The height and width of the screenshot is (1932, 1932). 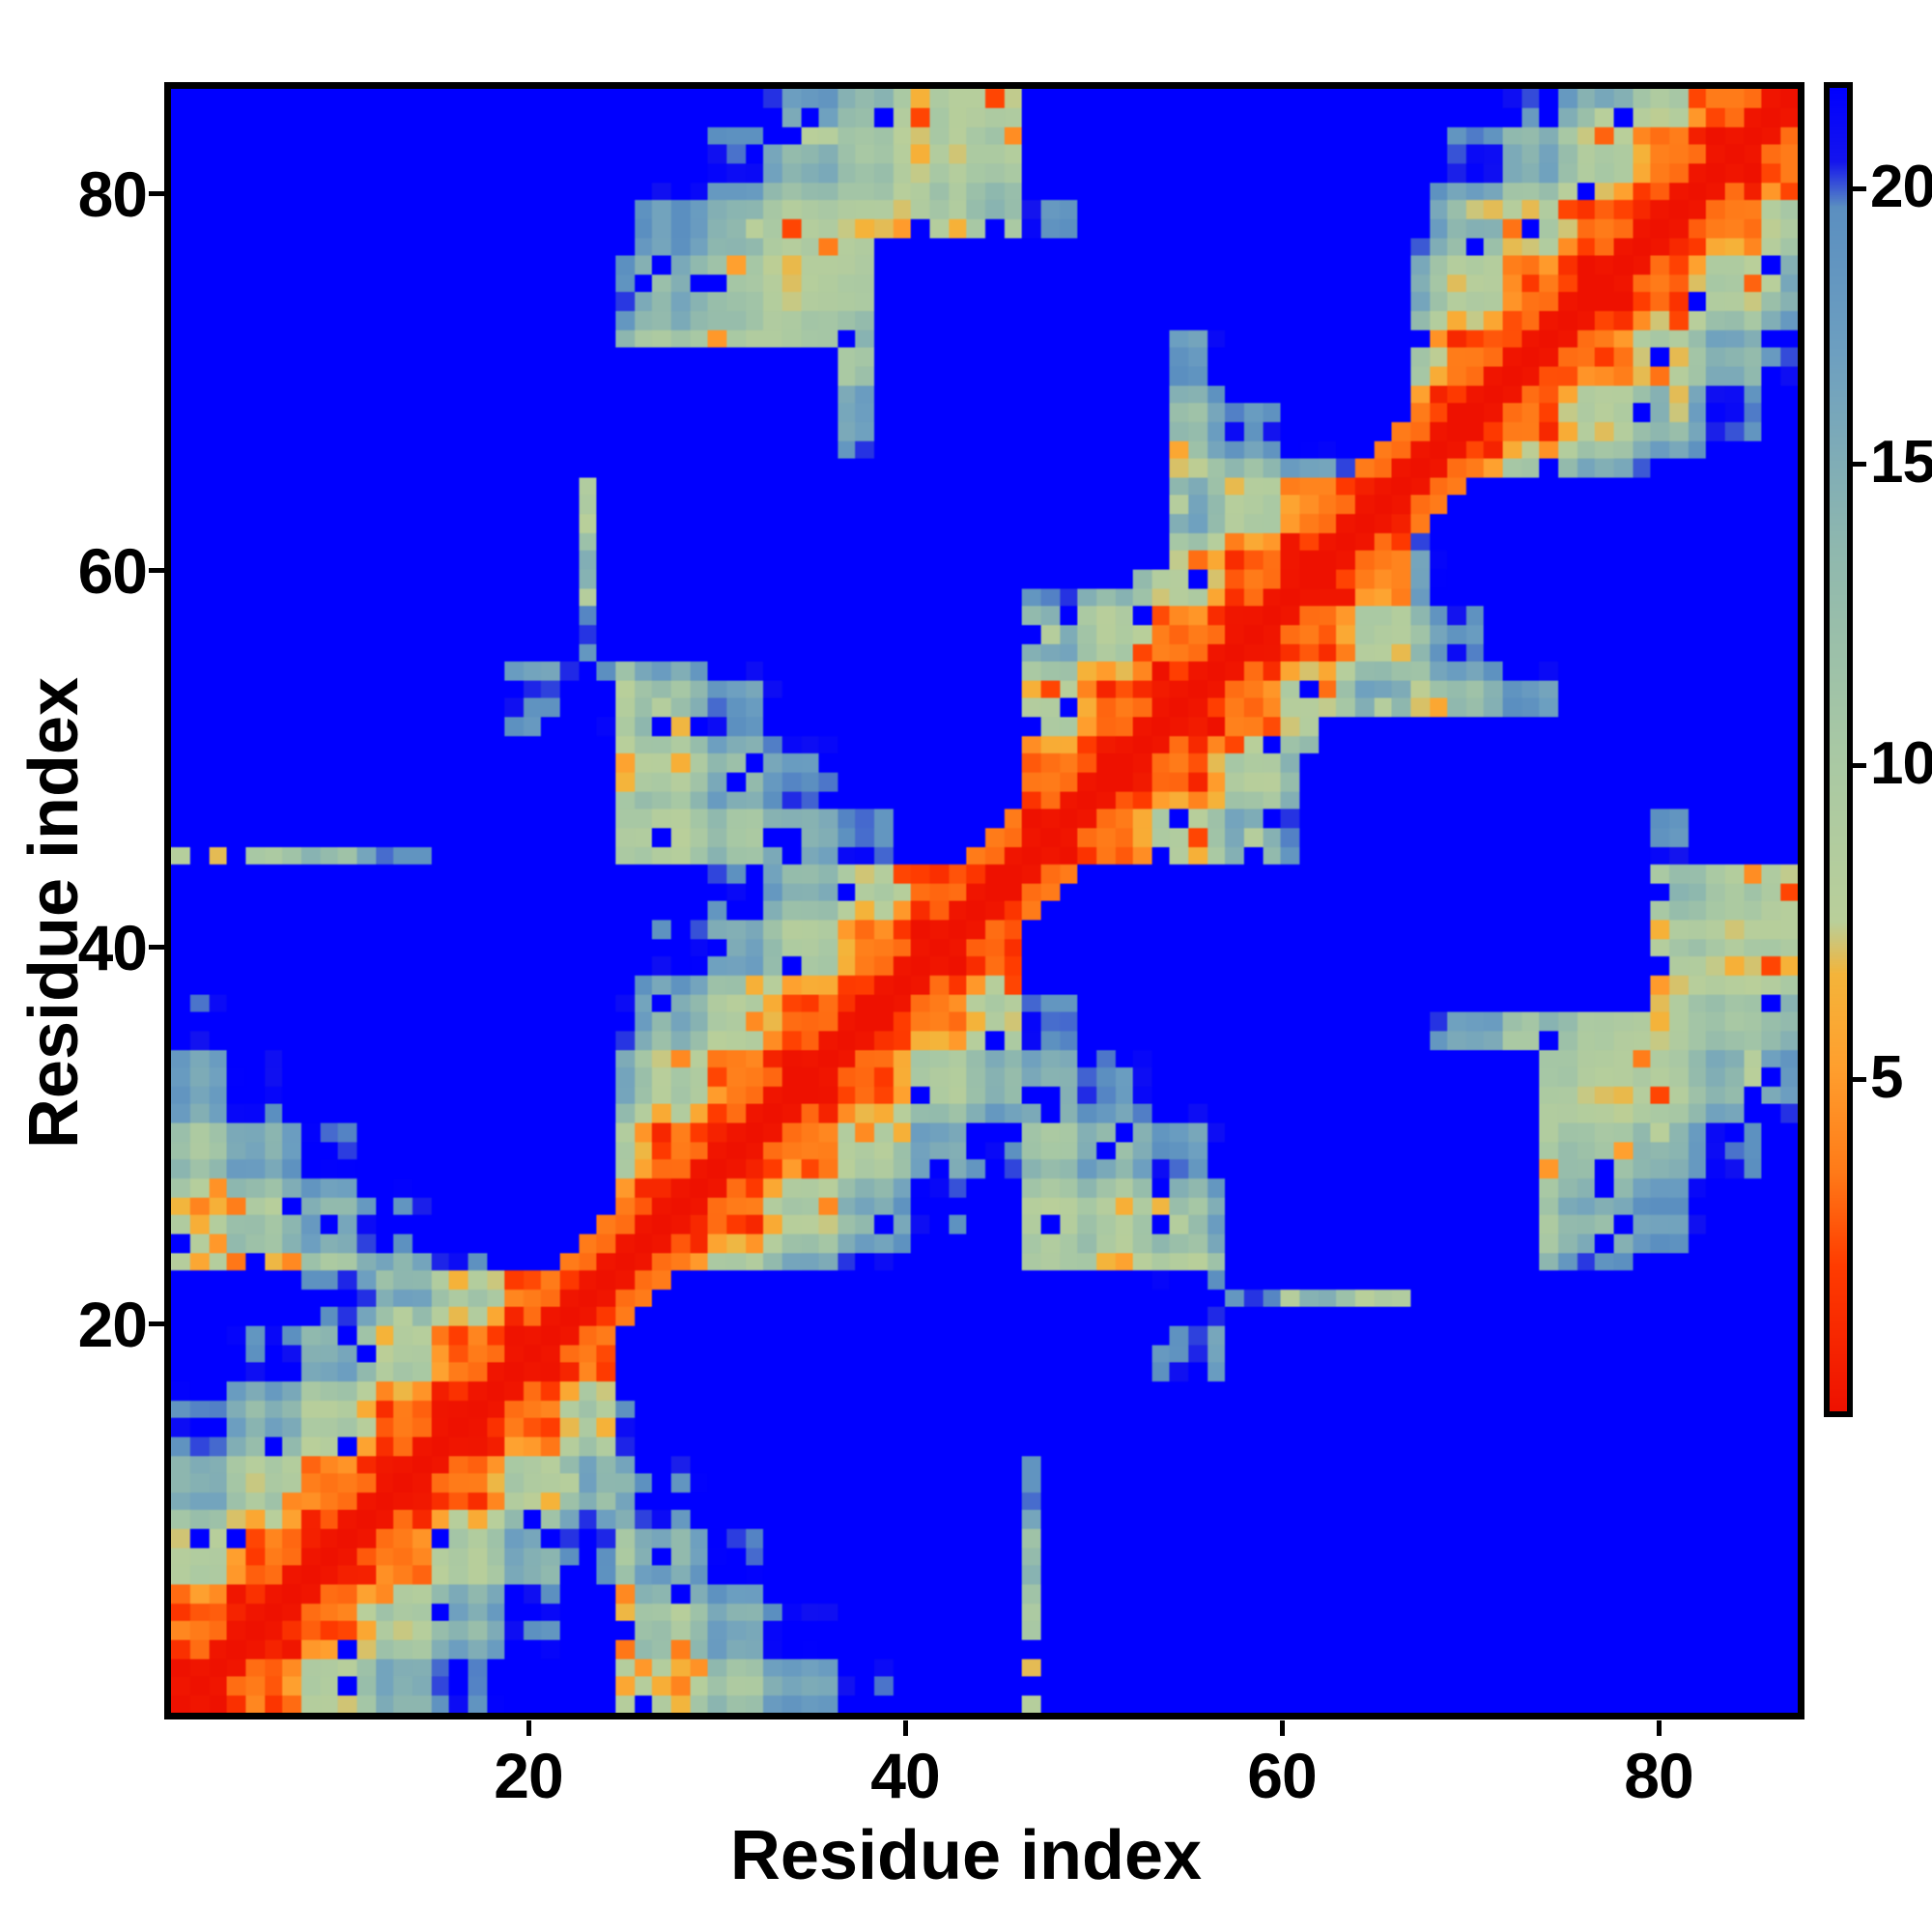 I want to click on y-tick-label-80: 80, so click(x=112, y=194).